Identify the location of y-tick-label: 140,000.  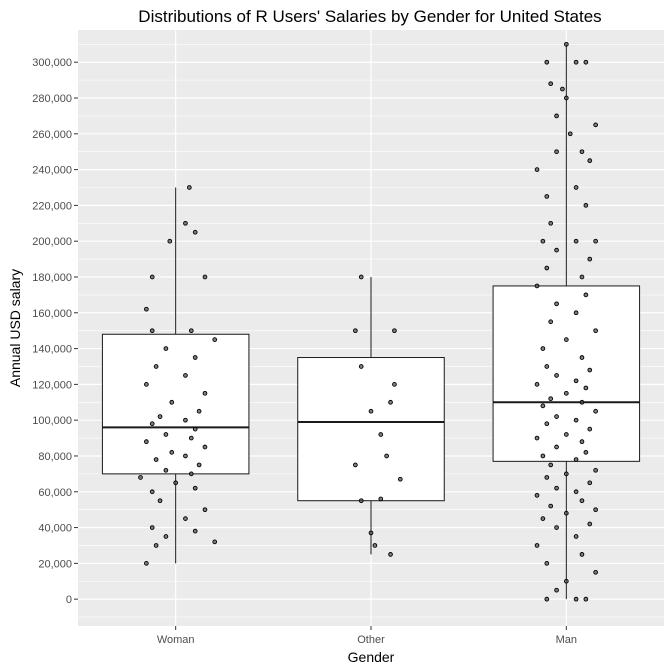
(52, 350).